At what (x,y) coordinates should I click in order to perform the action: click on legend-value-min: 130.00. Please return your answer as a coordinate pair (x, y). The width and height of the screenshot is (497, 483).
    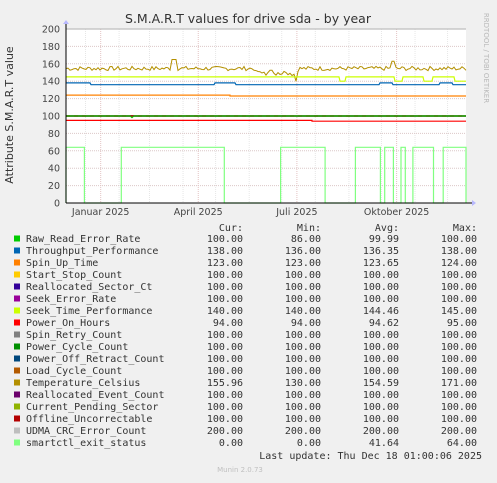
    Looking at the image, I should click on (303, 383).